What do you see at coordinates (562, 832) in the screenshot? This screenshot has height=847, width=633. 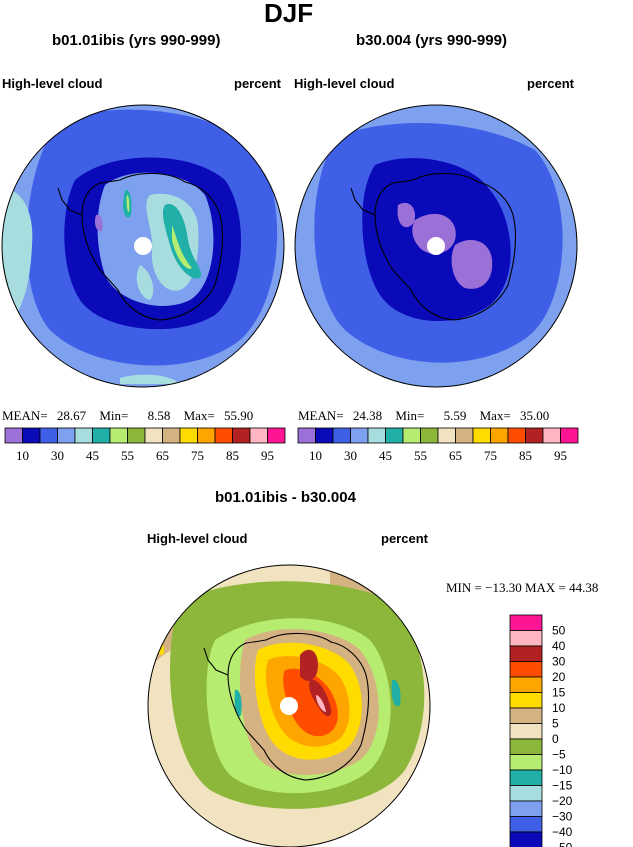 I see `panel3-colorbar-tick-label: −40` at bounding box center [562, 832].